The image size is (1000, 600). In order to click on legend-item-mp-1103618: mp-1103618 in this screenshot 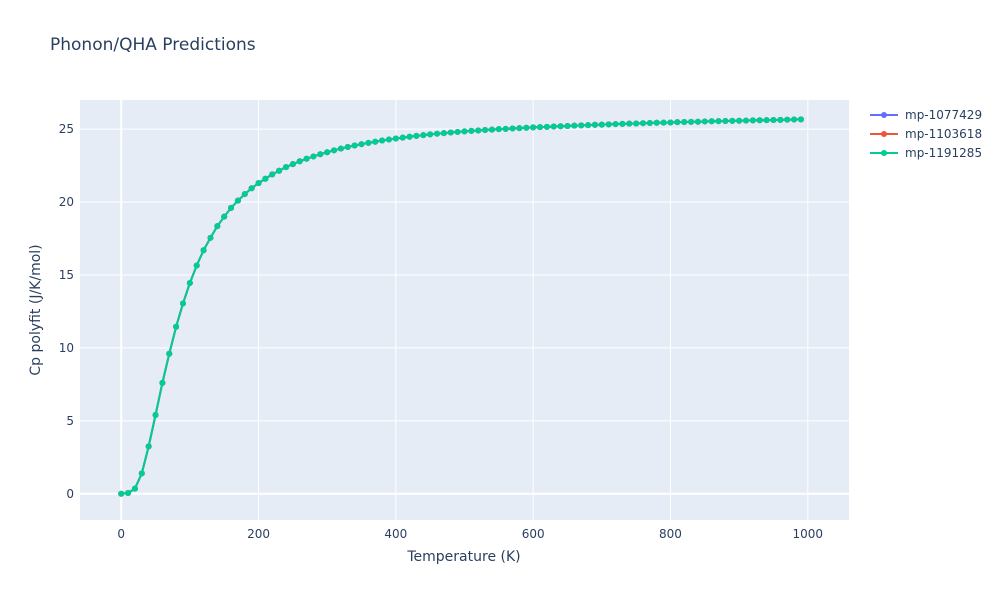, I will do `click(926, 134)`.